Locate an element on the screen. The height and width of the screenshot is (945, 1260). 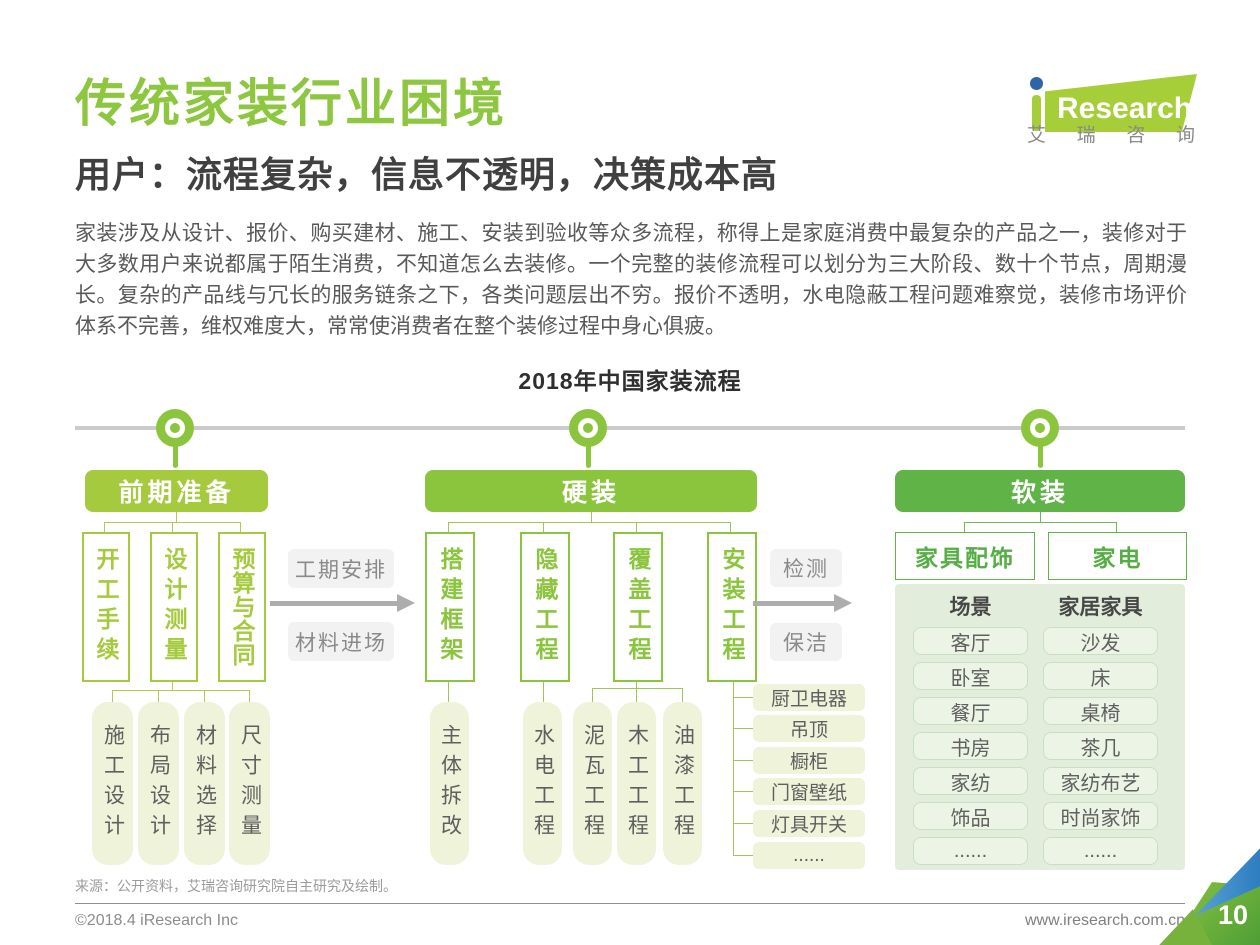
transition-box-materials: 材料进场 is located at coordinates (341, 641).